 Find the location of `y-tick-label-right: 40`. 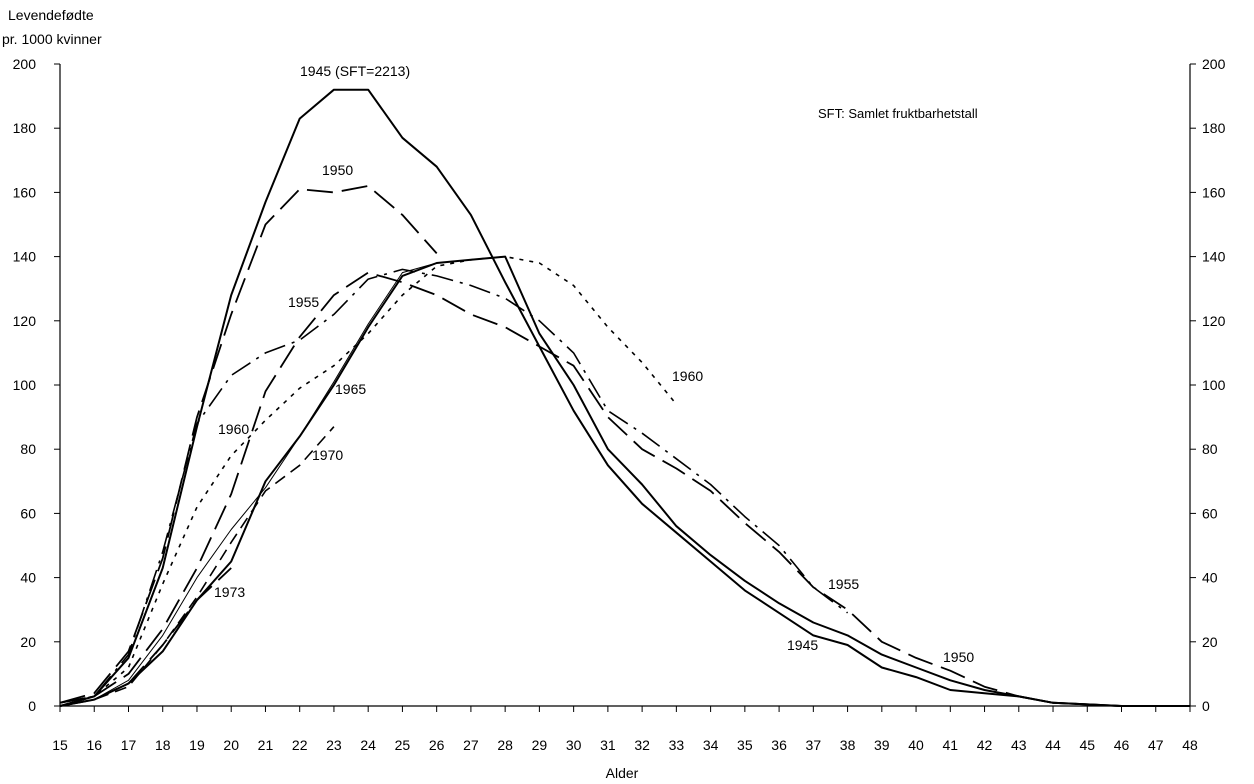

y-tick-label-right: 40 is located at coordinates (1210, 578).